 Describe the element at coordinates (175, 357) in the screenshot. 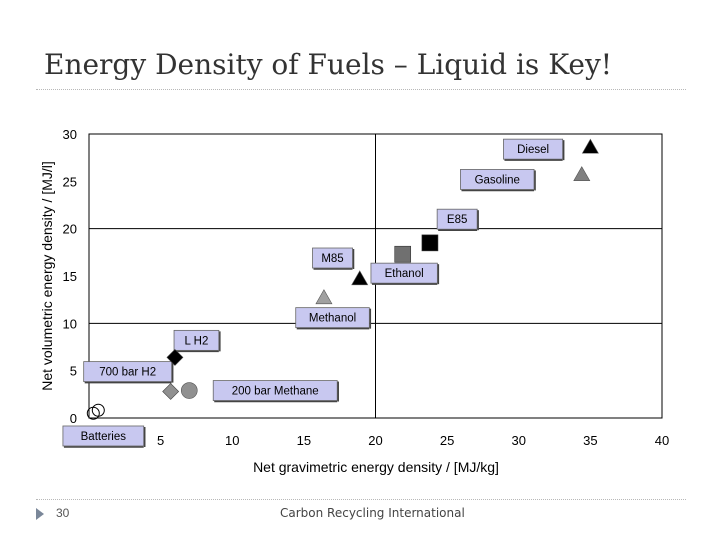

I see `marker-l-h2` at that location.